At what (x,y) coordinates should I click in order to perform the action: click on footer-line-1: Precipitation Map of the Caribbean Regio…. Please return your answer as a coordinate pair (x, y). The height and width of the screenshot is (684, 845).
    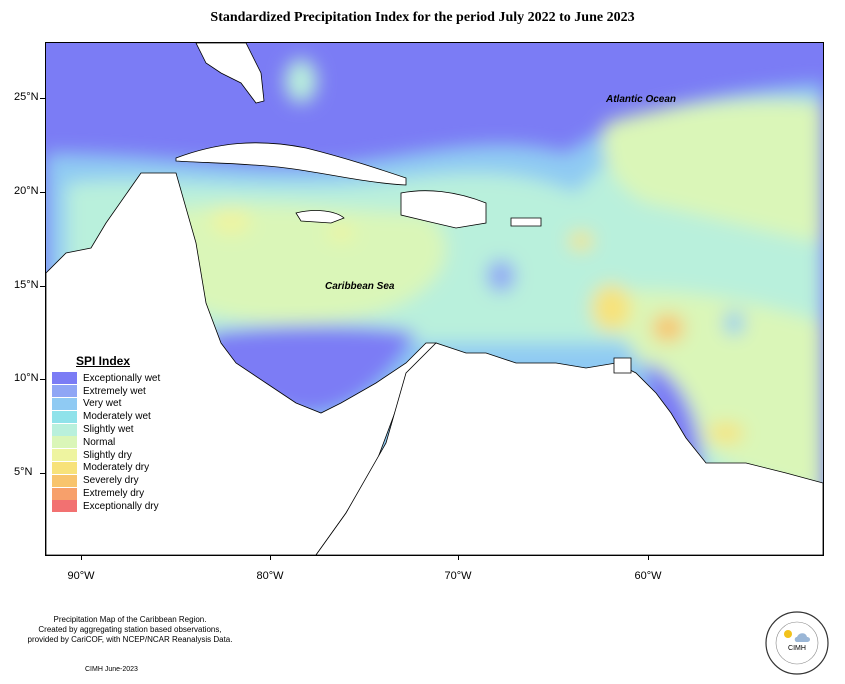
    Looking at the image, I should click on (130, 619).